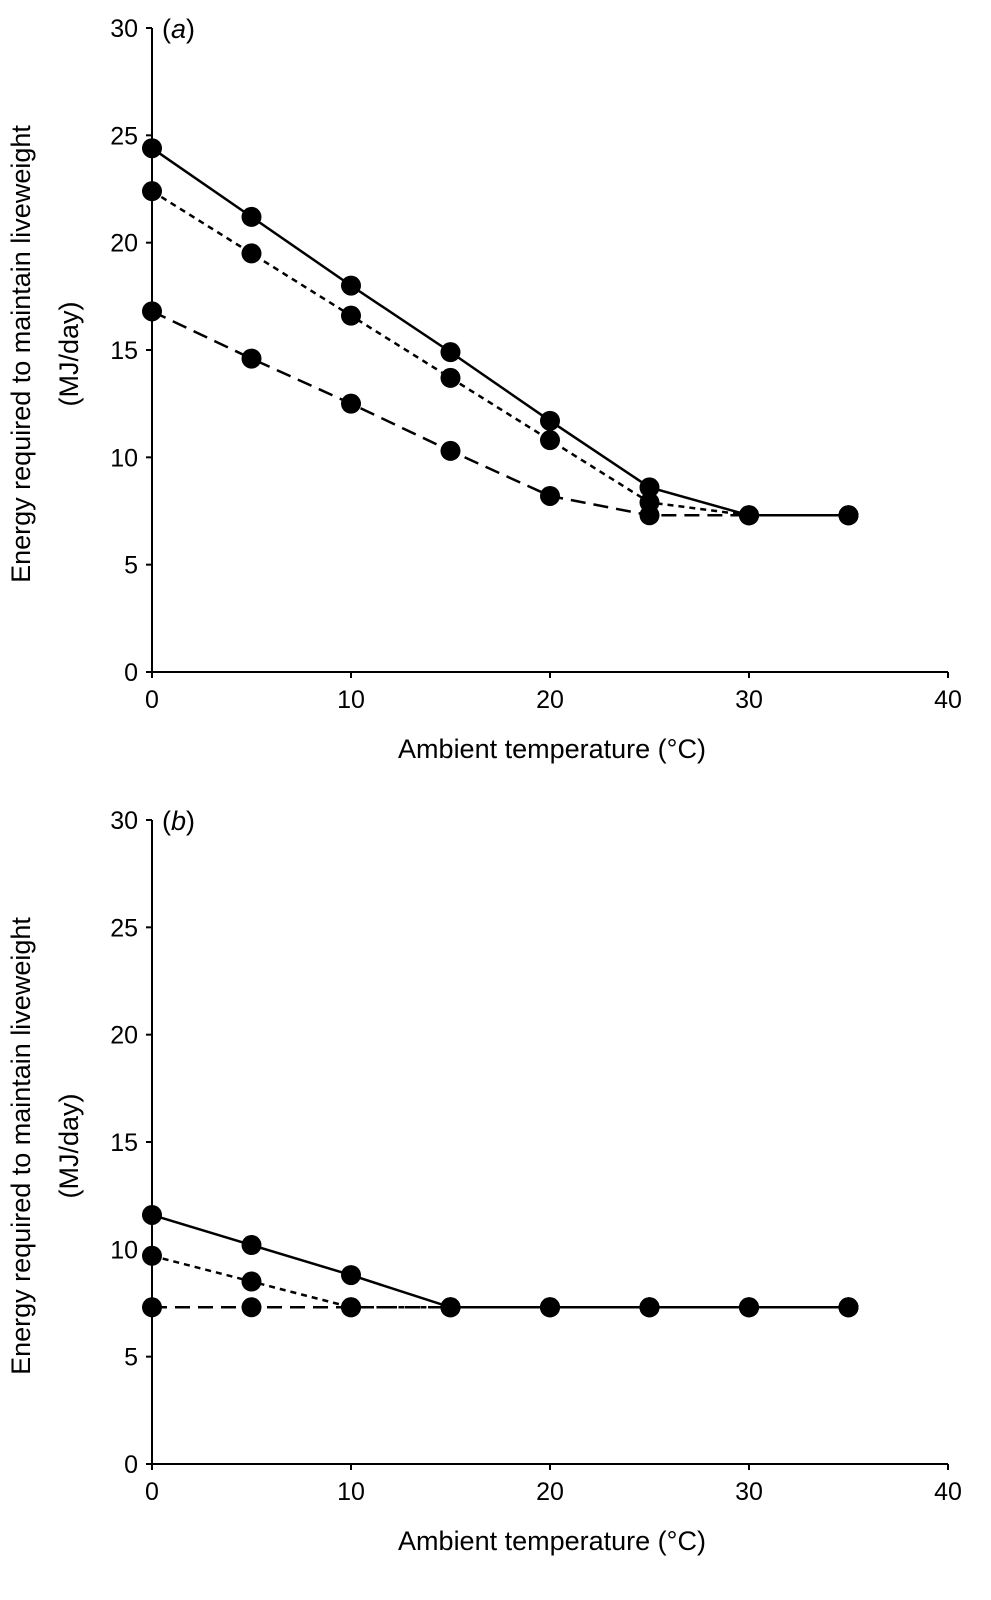 The height and width of the screenshot is (1600, 991). I want to click on panel-label: (a), so click(178, 29).